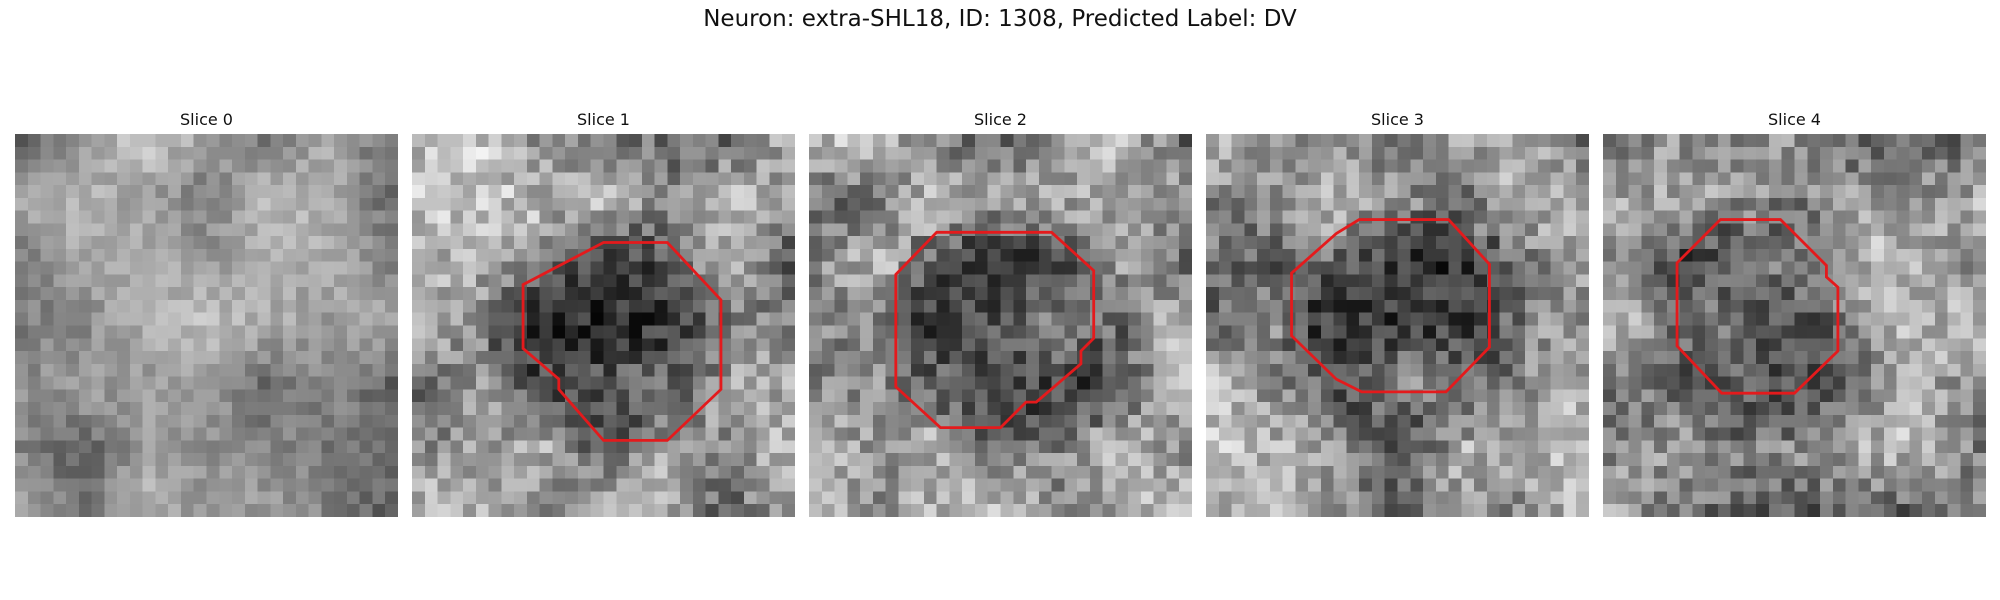 This screenshot has width=2000, height=600. I want to click on slice-panel-4: Slice 4, so click(1794, 313).